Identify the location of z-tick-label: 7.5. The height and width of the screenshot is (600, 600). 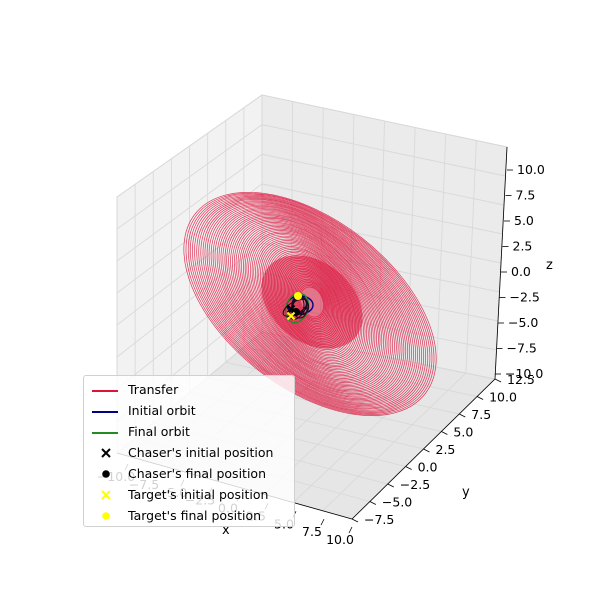
(526, 195).